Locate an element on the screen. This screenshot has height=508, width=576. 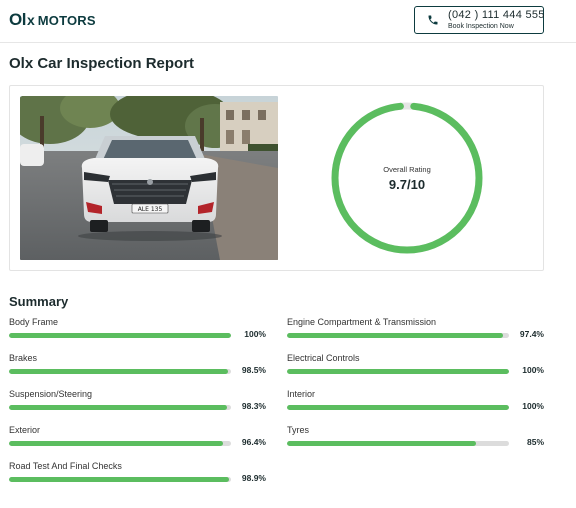
logo-x-mark: x is located at coordinates (30, 20).